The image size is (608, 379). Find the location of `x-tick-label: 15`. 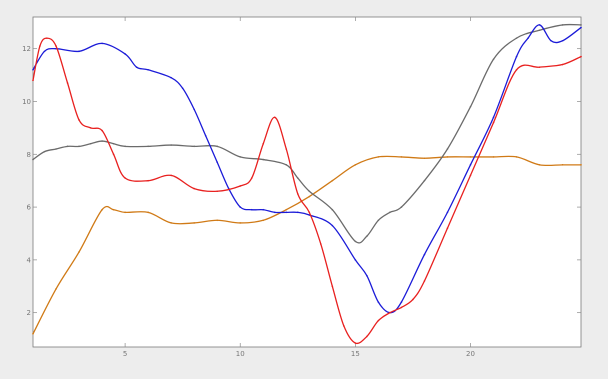

x-tick-label: 15 is located at coordinates (355, 354).